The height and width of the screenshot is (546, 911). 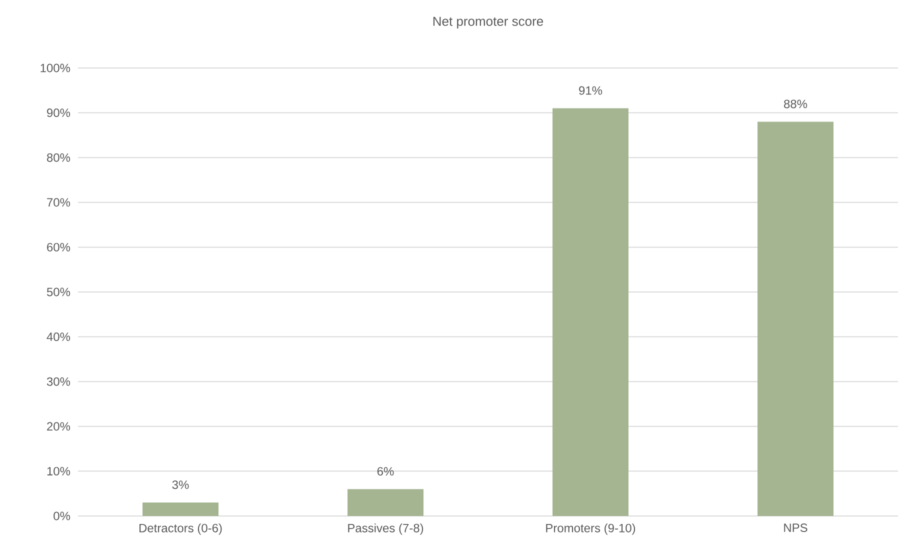 I want to click on data-label: 3%, so click(x=180, y=485).